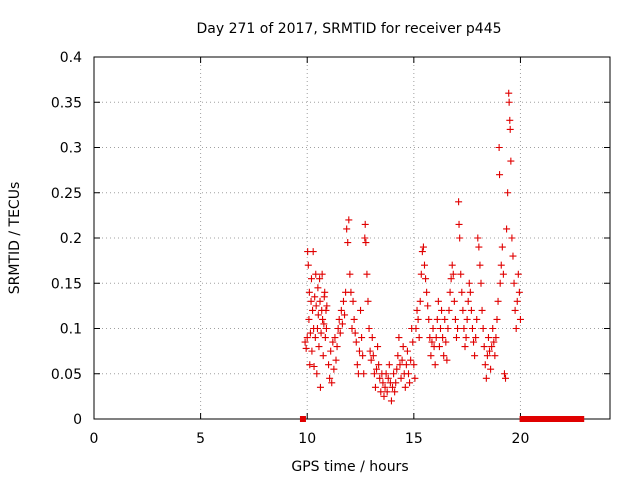 This screenshot has width=640, height=480. What do you see at coordinates (414, 439) in the screenshot?
I see `x-tick-label: 15` at bounding box center [414, 439].